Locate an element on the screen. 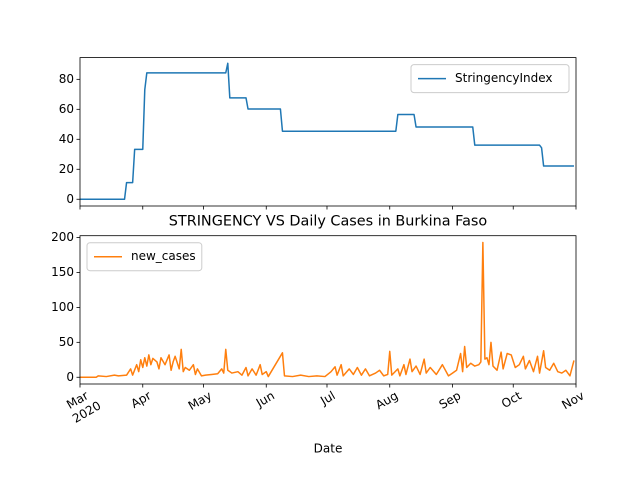 The height and width of the screenshot is (480, 640). y-tick-label: 80 is located at coordinates (66, 79).